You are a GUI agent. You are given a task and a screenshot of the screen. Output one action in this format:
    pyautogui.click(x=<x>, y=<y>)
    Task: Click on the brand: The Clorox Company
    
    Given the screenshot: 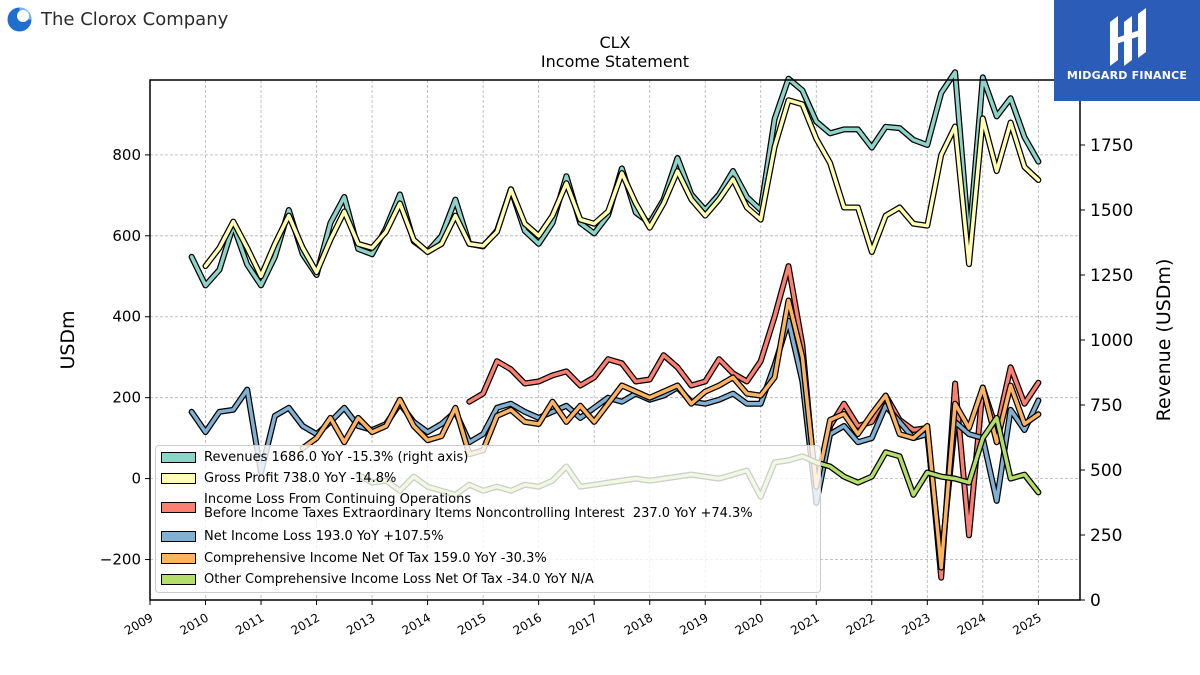 What is the action you would take?
    pyautogui.click(x=117, y=19)
    